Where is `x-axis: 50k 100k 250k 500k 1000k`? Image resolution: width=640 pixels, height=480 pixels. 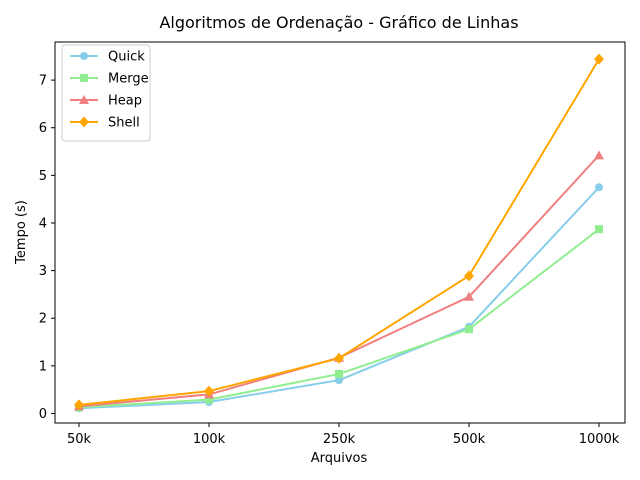
x-axis: 50k 100k 250k 500k 1000k is located at coordinates (343, 435).